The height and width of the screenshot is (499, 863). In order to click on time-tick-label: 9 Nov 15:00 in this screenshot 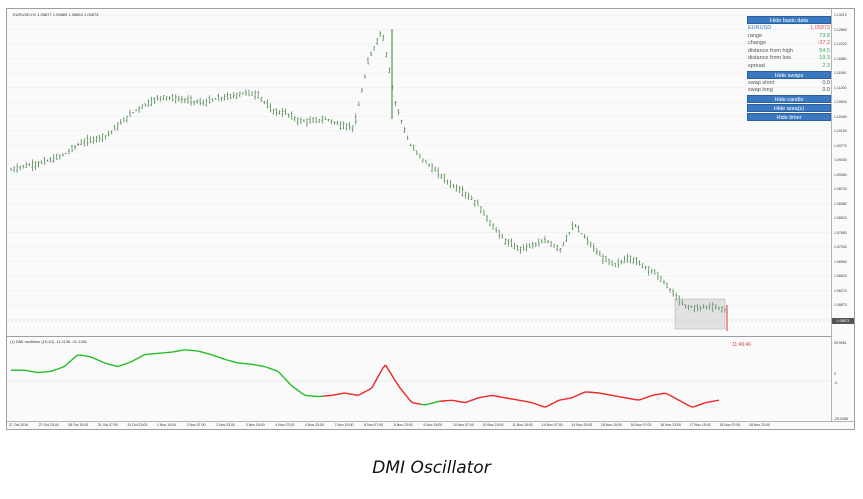, I will do `click(433, 425)`.